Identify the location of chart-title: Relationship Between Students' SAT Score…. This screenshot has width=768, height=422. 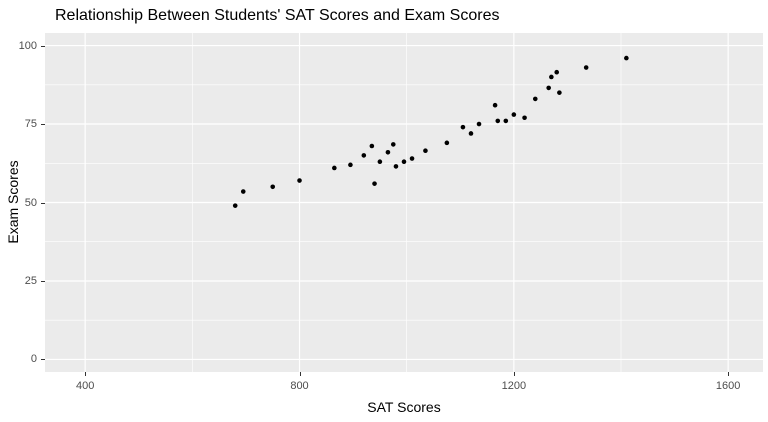
(277, 15).